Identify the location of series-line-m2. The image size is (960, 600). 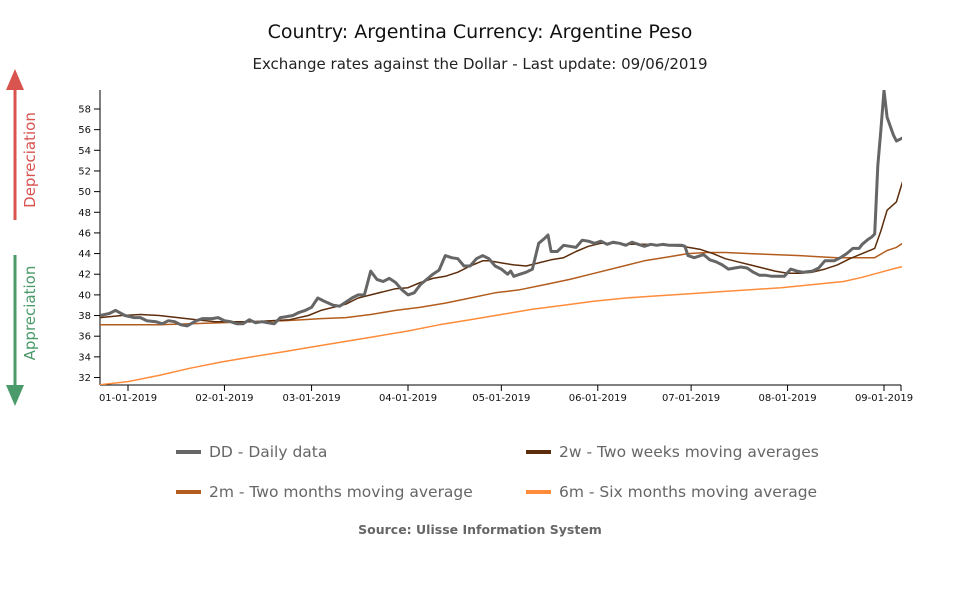
(501, 284).